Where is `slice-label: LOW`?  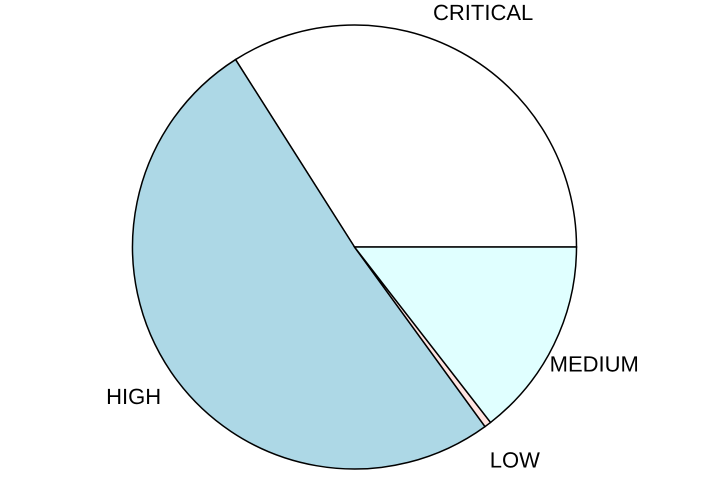 slice-label: LOW is located at coordinates (515, 460).